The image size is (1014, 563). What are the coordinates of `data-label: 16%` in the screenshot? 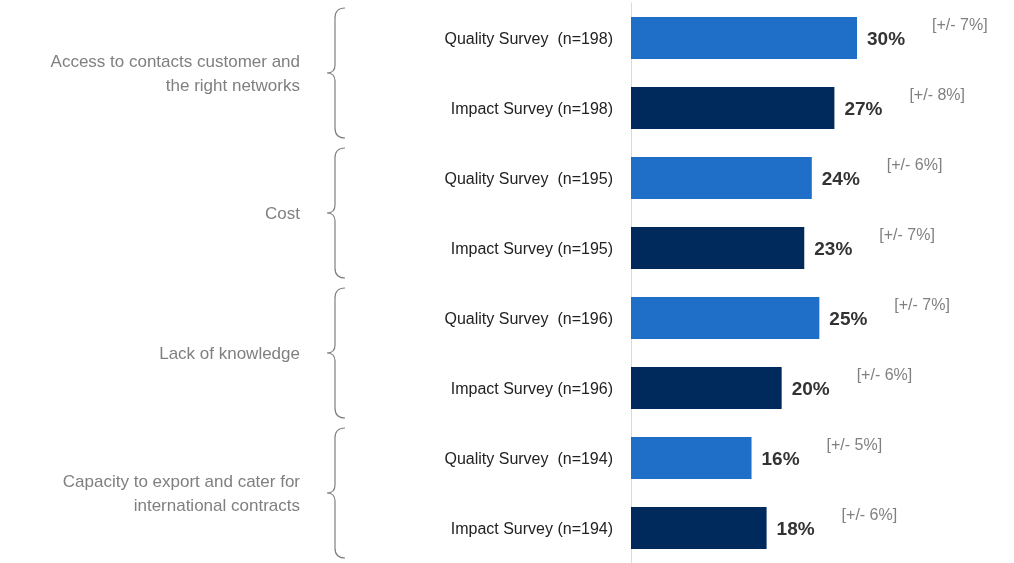 It's located at (780, 458).